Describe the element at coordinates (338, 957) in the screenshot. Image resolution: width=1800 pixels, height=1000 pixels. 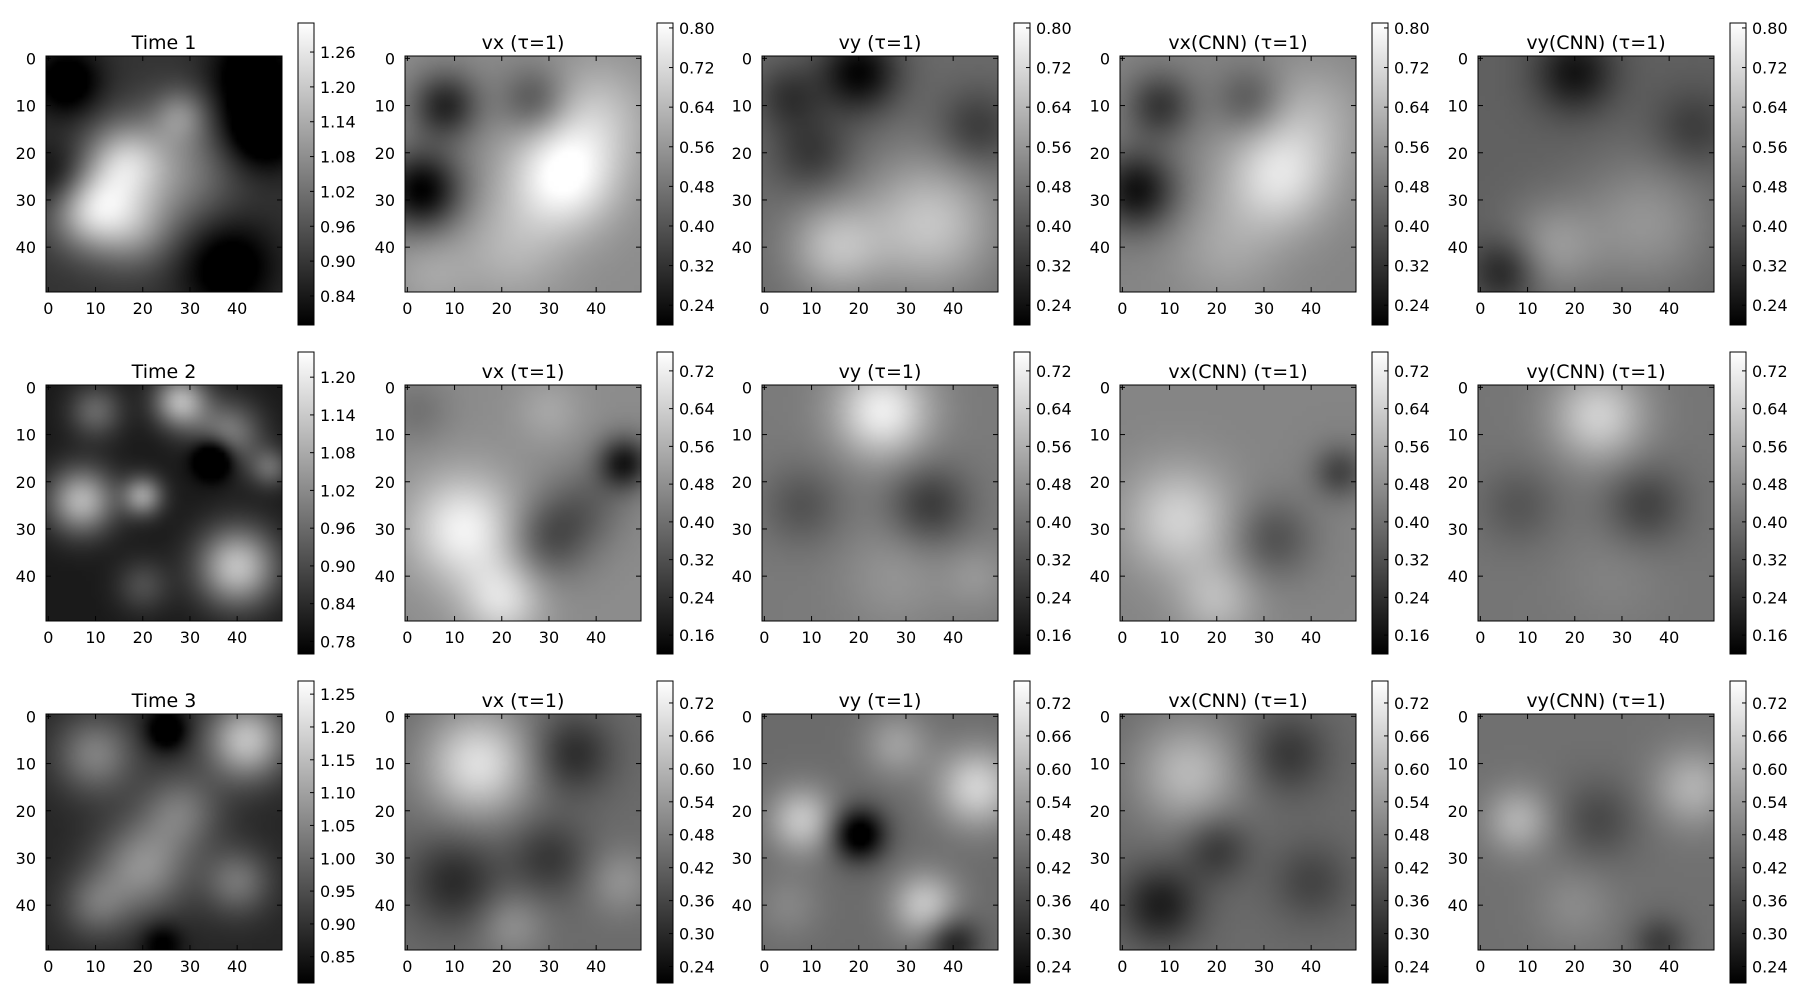
I see `colorbar-tick-label: 0.85` at that location.